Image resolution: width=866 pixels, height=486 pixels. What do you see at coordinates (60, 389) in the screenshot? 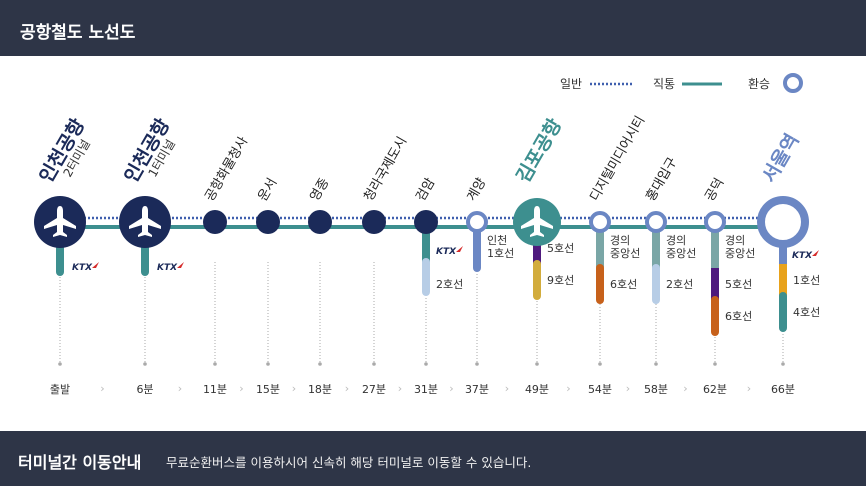
I see `station-time: 출발` at bounding box center [60, 389].